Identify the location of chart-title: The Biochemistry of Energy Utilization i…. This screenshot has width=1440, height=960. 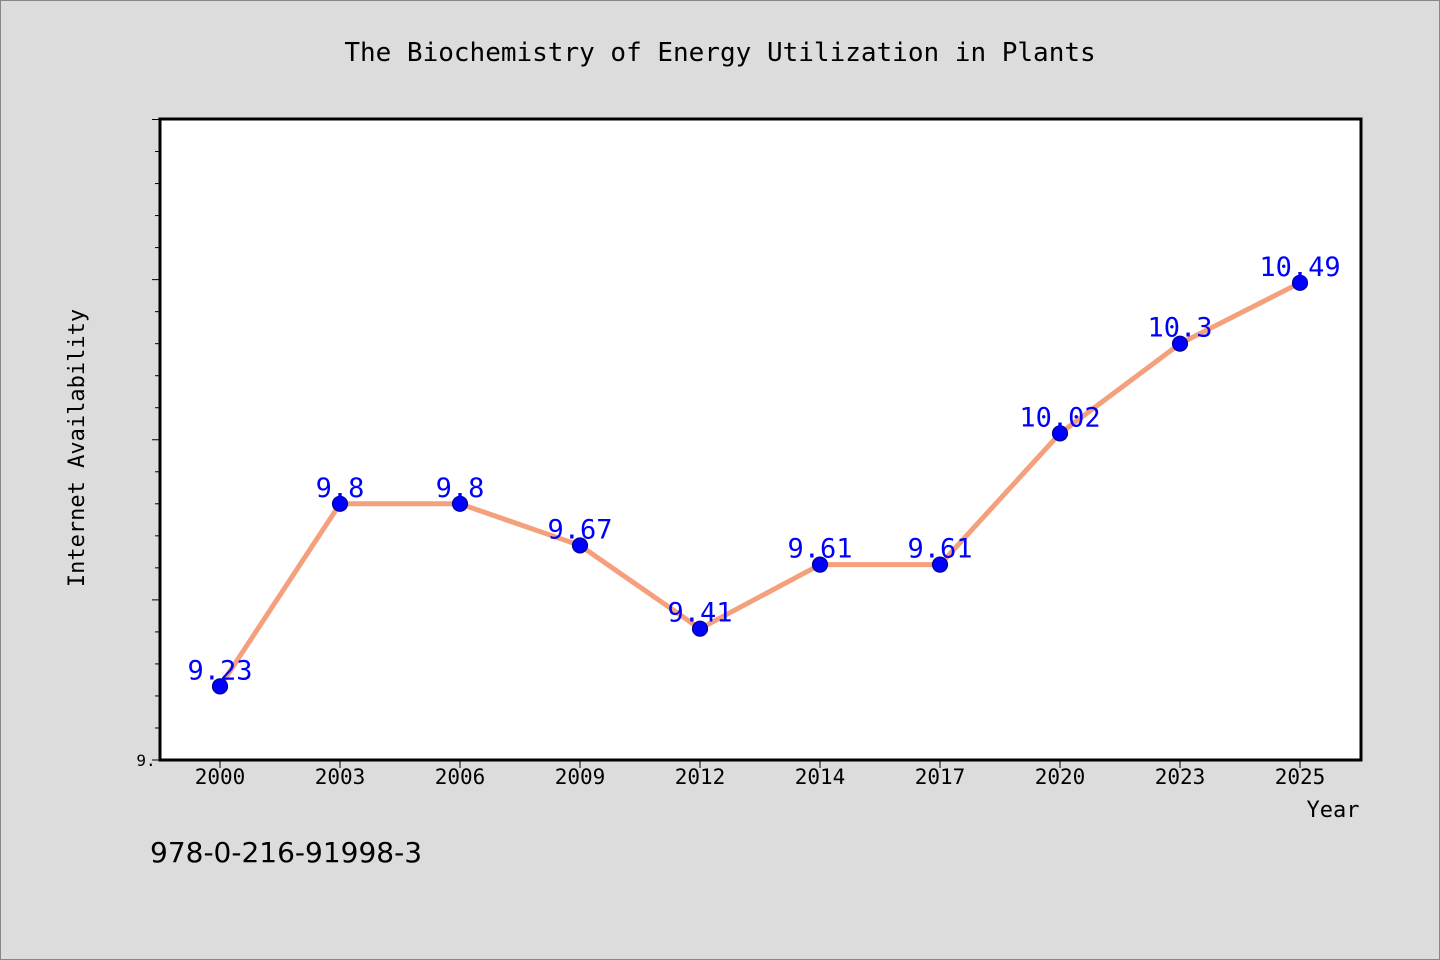
(719, 53).